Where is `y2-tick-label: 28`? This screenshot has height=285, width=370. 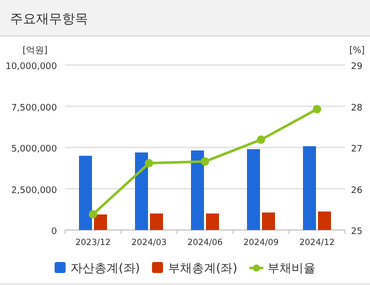
y2-tick-label: 28 is located at coordinates (357, 108).